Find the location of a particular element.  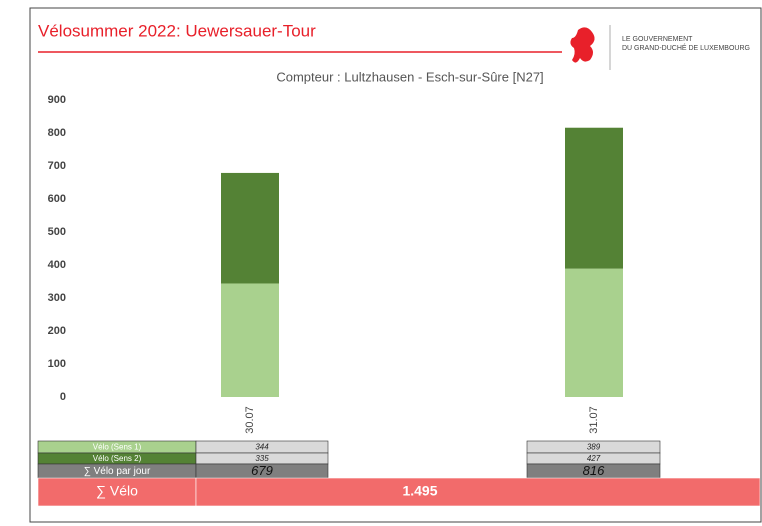

totals-value: 679 is located at coordinates (262, 470).